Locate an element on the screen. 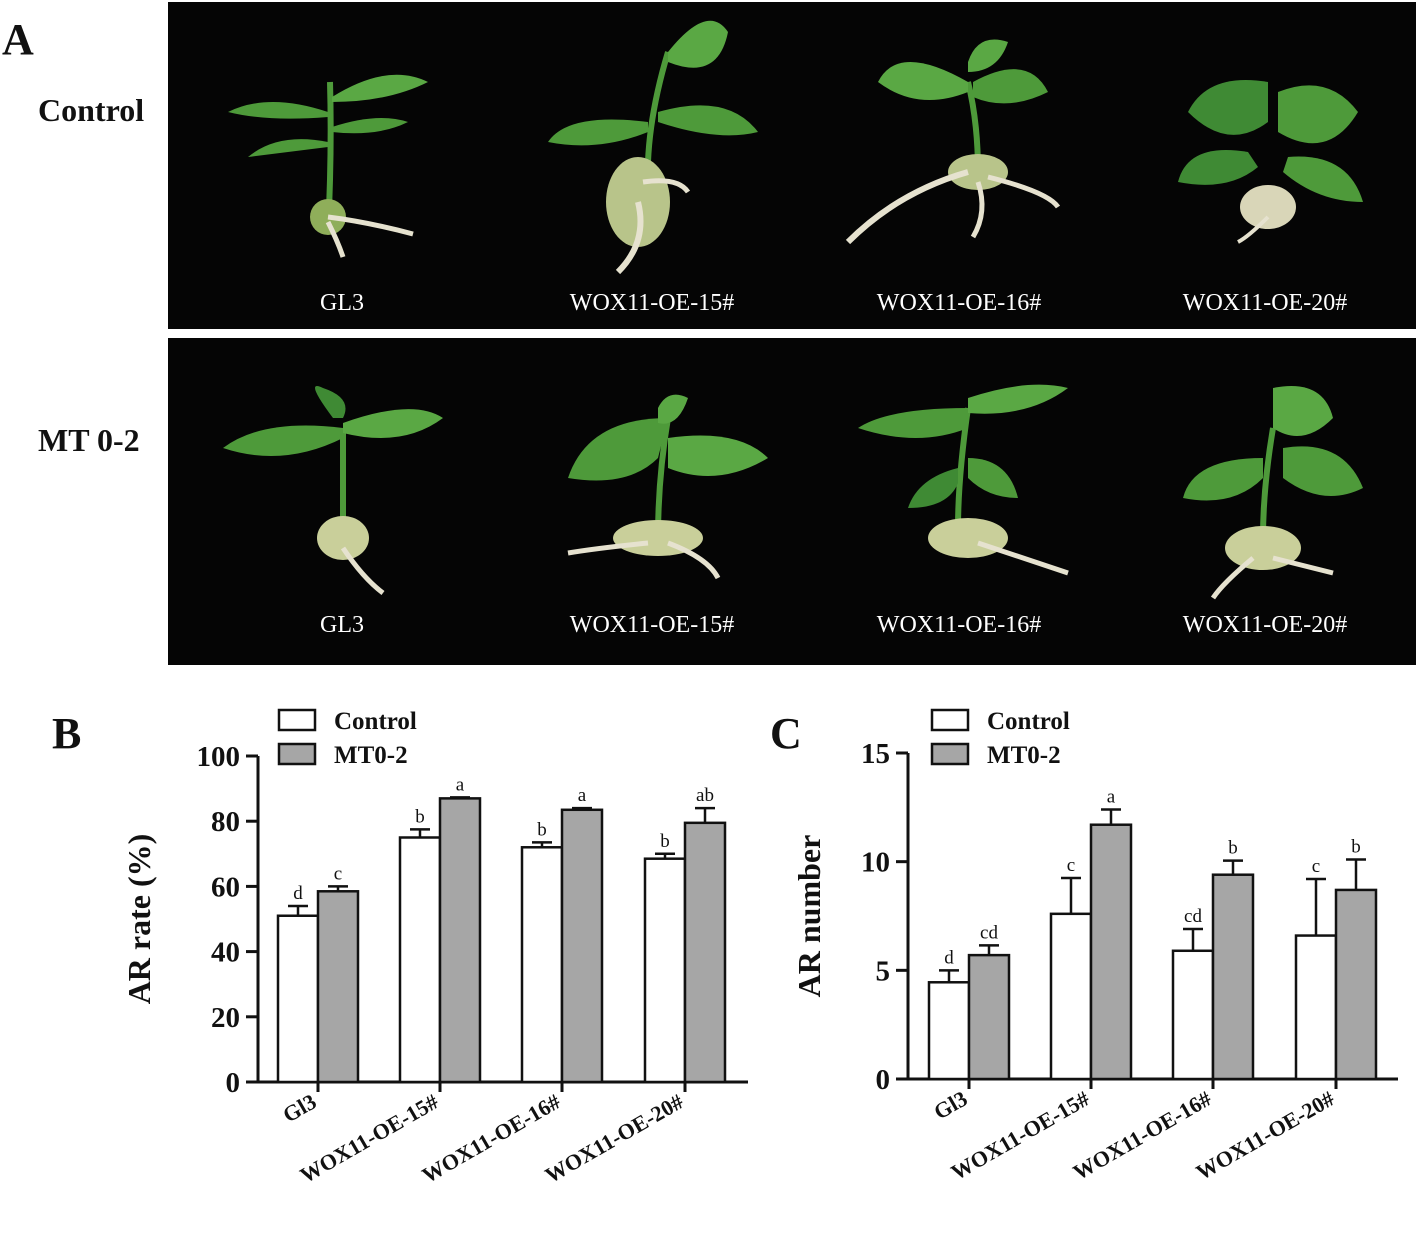 Image resolution: width=1418 pixels, height=1243 pixels. chart-b-category-label-0: Gl3 is located at coordinates (299, 1108).